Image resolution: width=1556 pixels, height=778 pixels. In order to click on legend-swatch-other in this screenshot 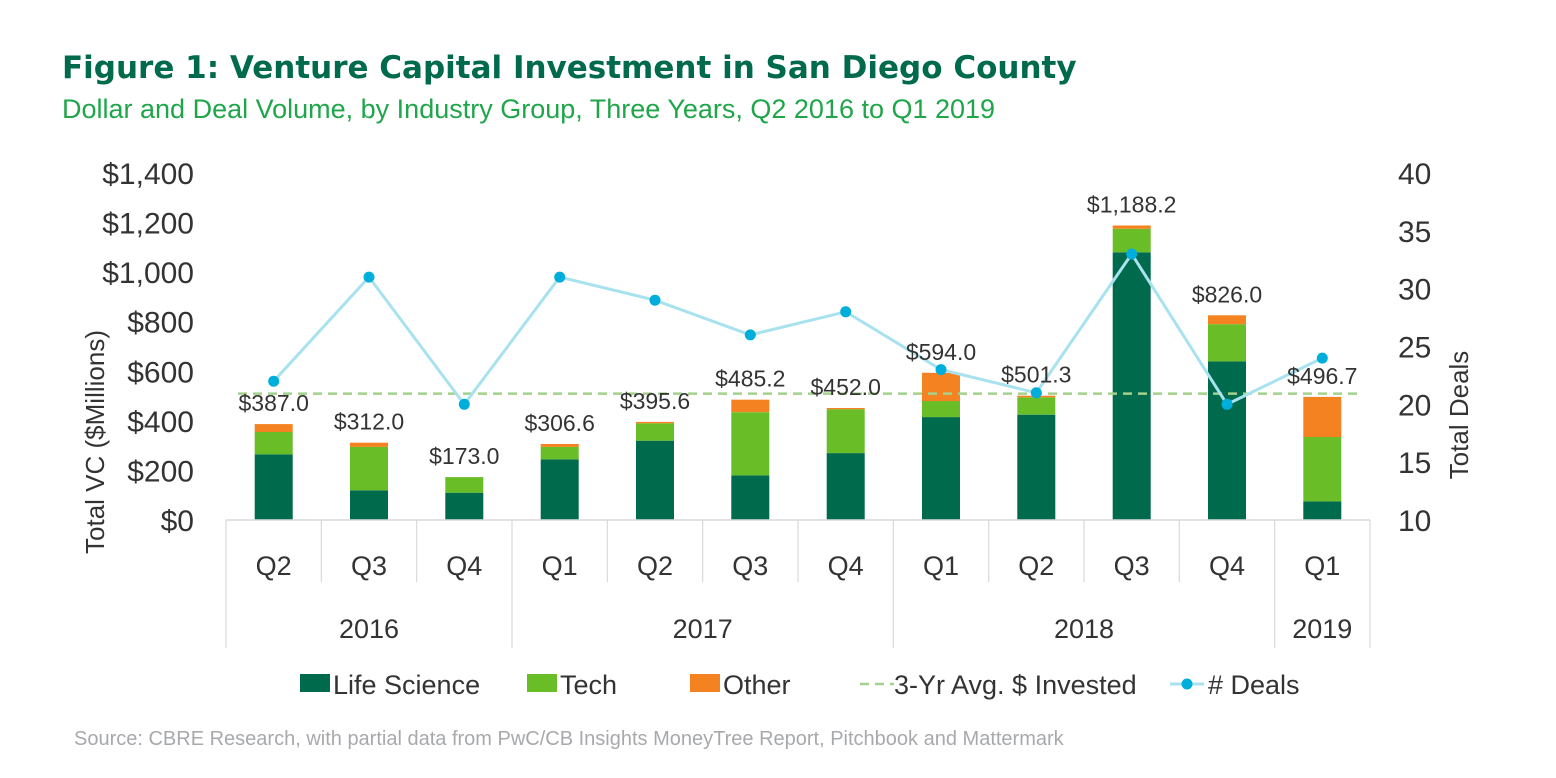, I will do `click(705, 683)`.